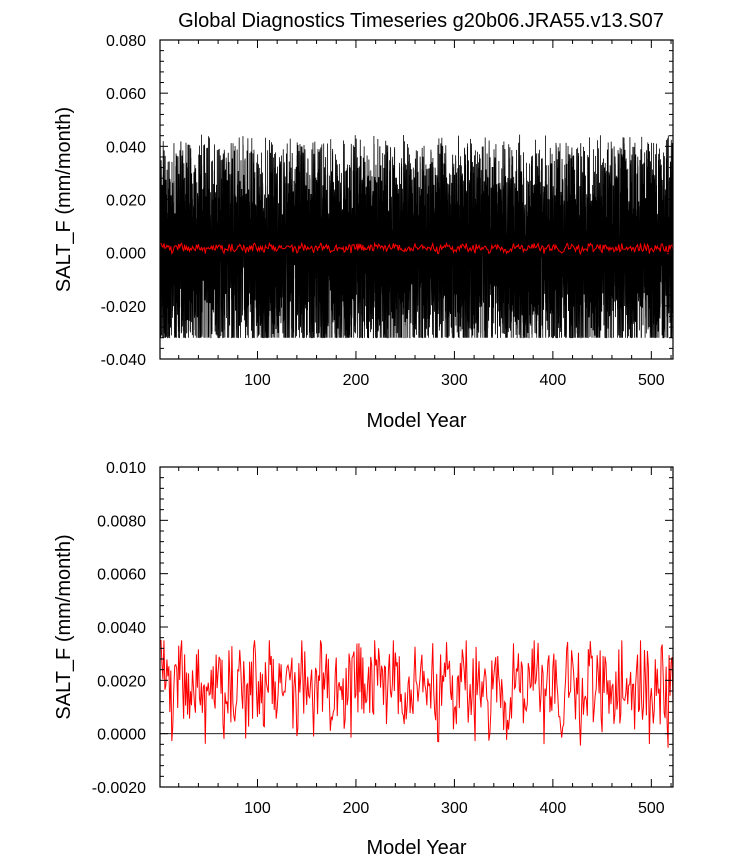 The height and width of the screenshot is (864, 732). What do you see at coordinates (416, 421) in the screenshot?
I see `top-x-axis-label: Model Year` at bounding box center [416, 421].